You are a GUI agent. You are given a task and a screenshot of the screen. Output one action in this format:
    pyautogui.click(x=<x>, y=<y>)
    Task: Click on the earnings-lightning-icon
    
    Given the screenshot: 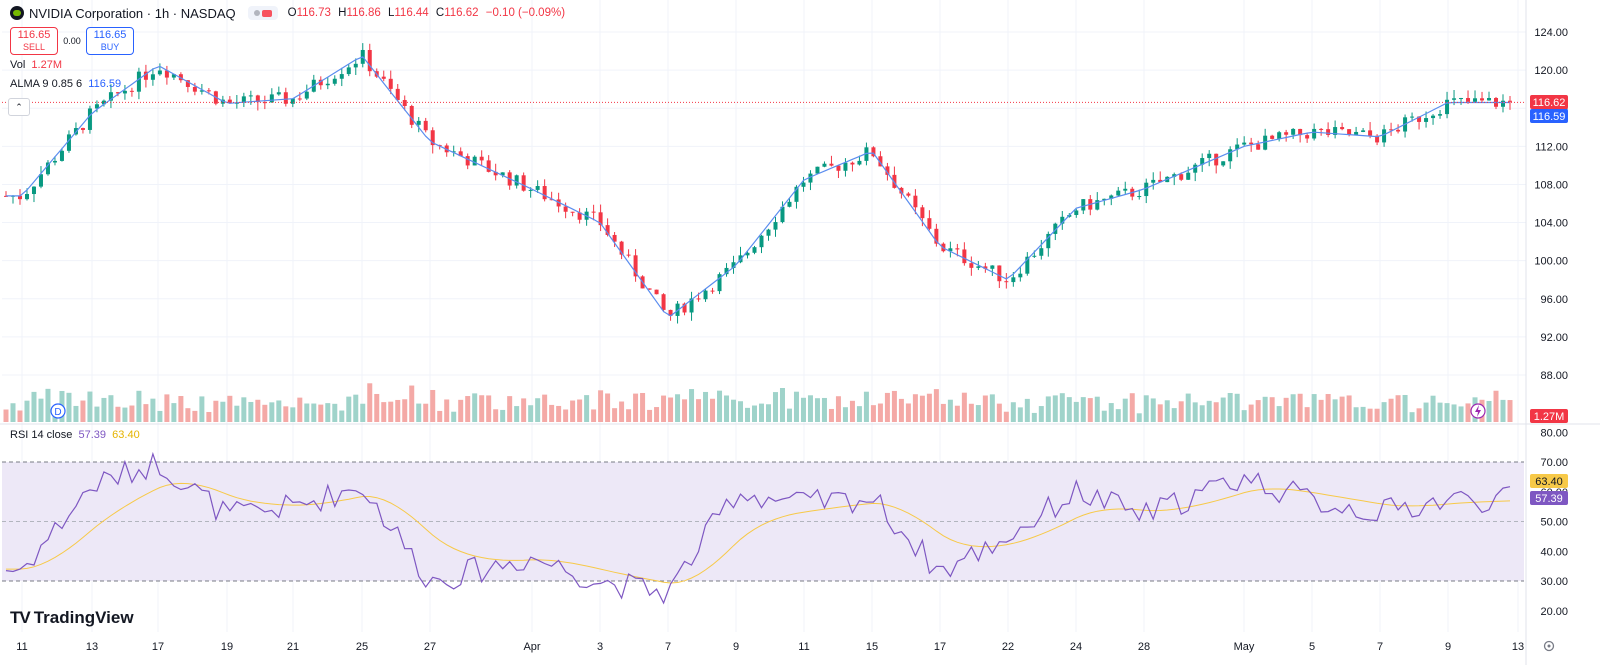 What is the action you would take?
    pyautogui.click(x=1478, y=411)
    